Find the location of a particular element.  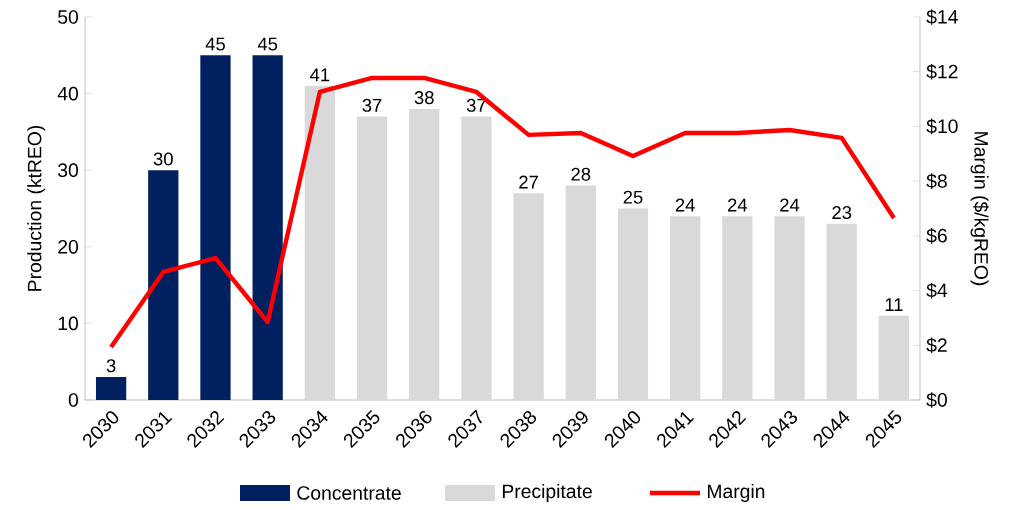

y-tick-label: 20 is located at coordinates (68, 246).